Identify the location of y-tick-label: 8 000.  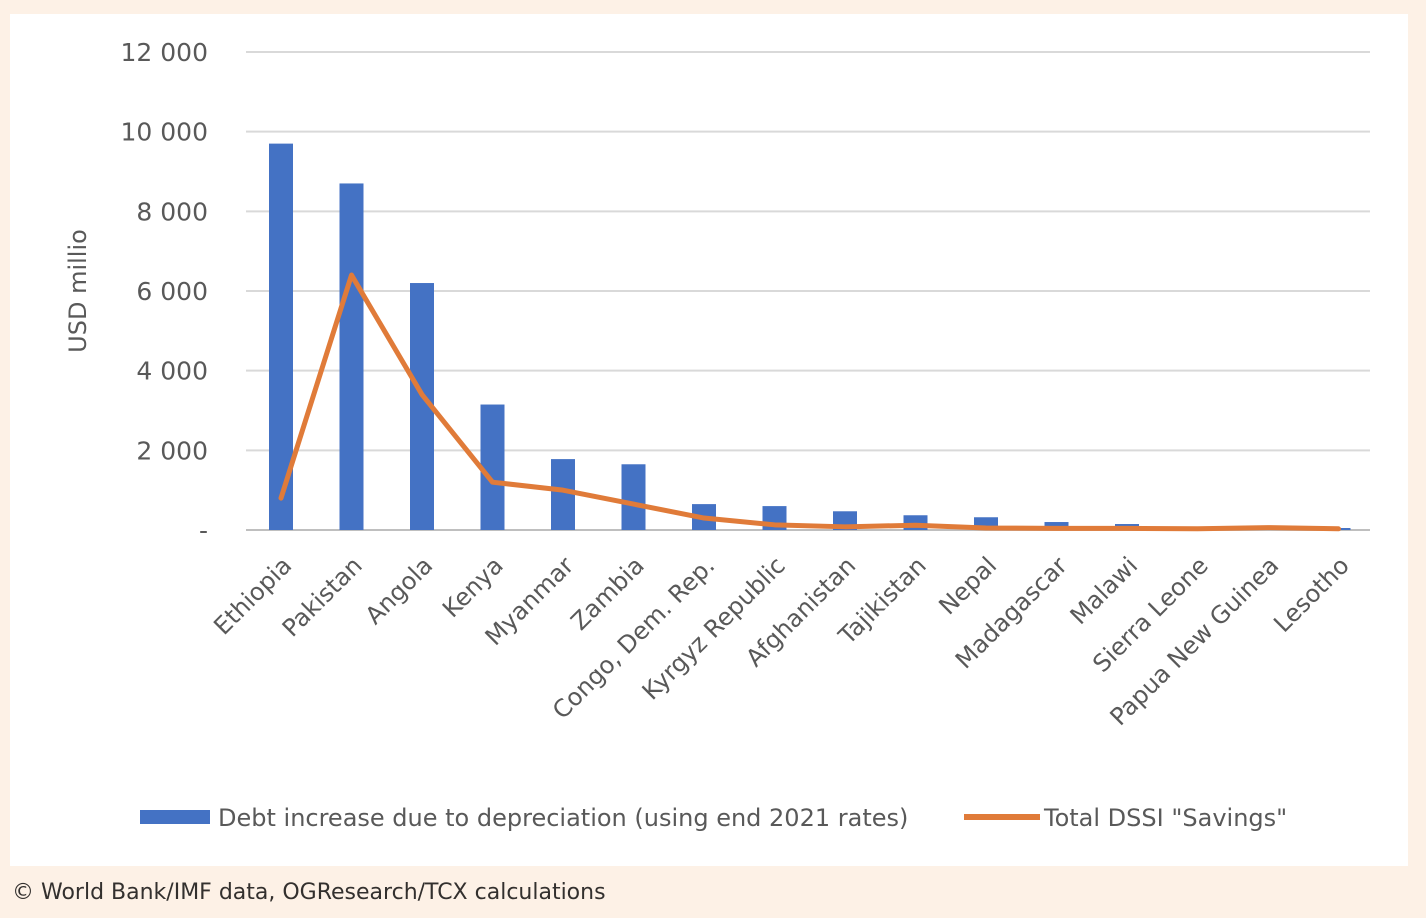
(172, 211).